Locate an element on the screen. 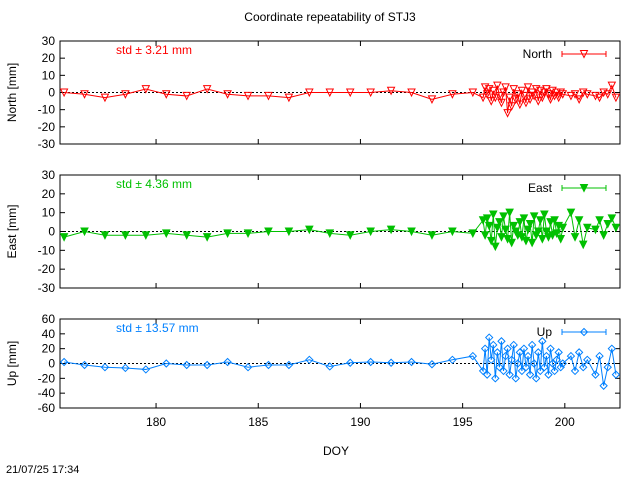 Image resolution: width=640 pixels, height=480 pixels. legend-label: Up is located at coordinates (545, 332).